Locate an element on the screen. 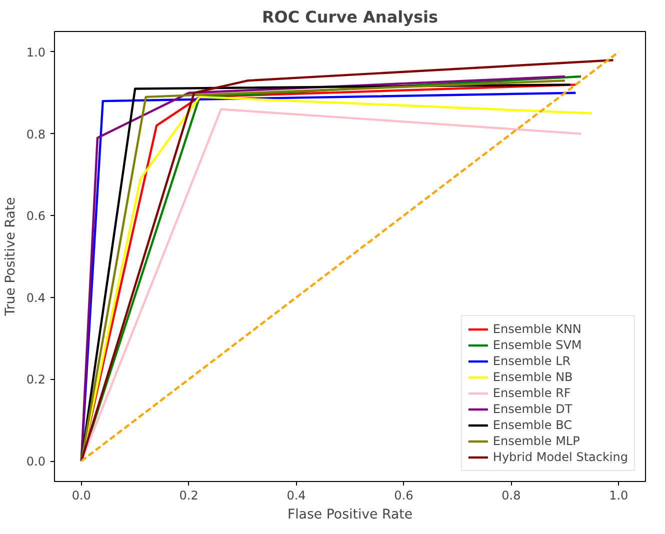  legend-label: Ensemble RF is located at coordinates (531, 393).